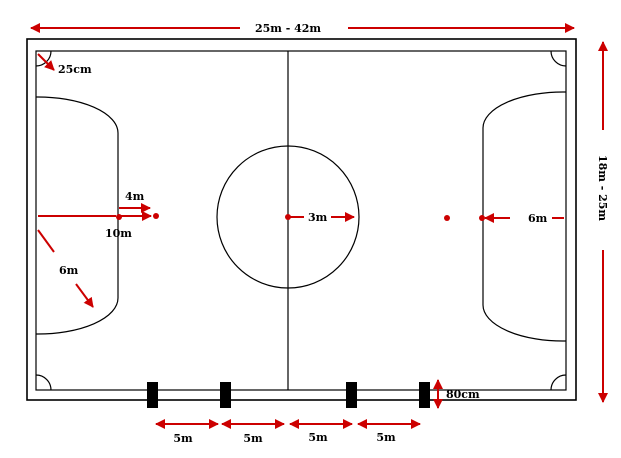  I want to click on second-penalty-spot-left, so click(156, 216).